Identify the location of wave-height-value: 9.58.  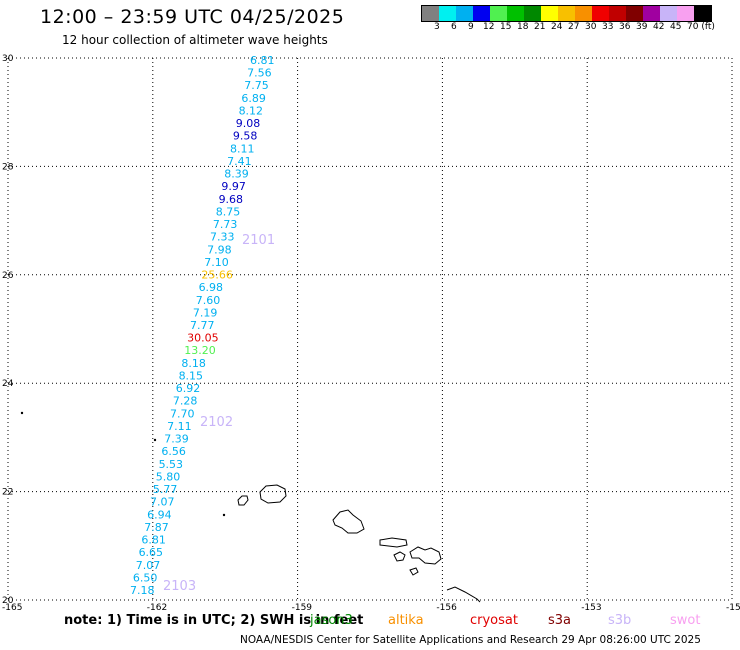
(245, 136).